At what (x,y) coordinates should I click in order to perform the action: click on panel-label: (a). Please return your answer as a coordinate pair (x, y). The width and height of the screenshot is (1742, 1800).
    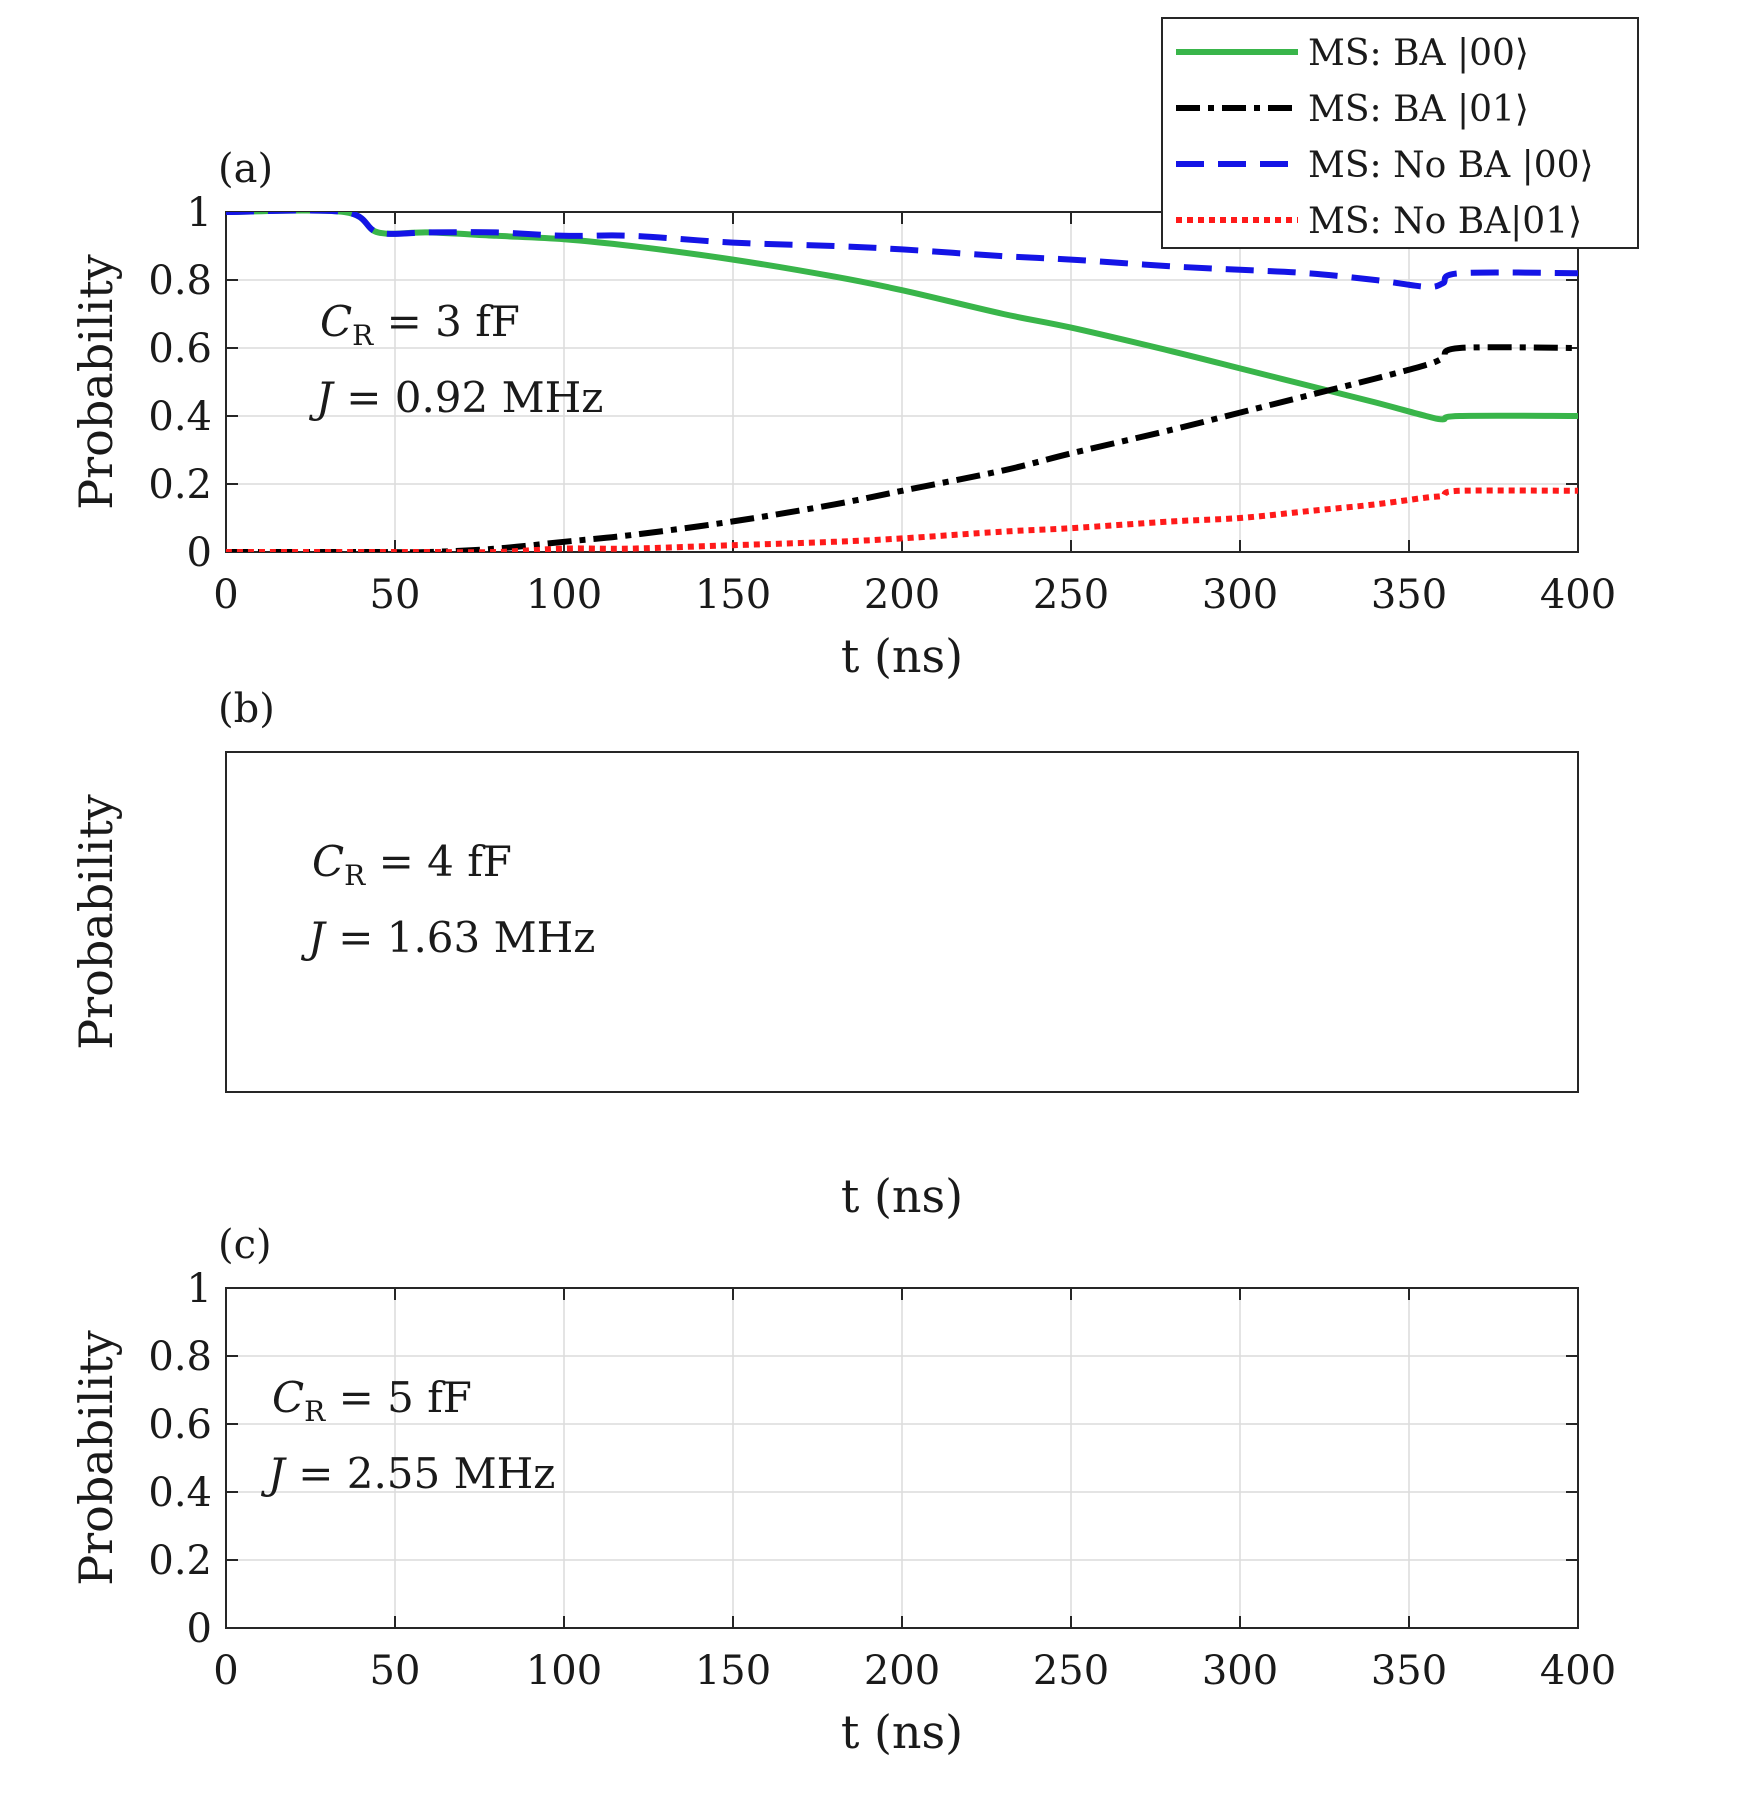
    Looking at the image, I should click on (245, 169).